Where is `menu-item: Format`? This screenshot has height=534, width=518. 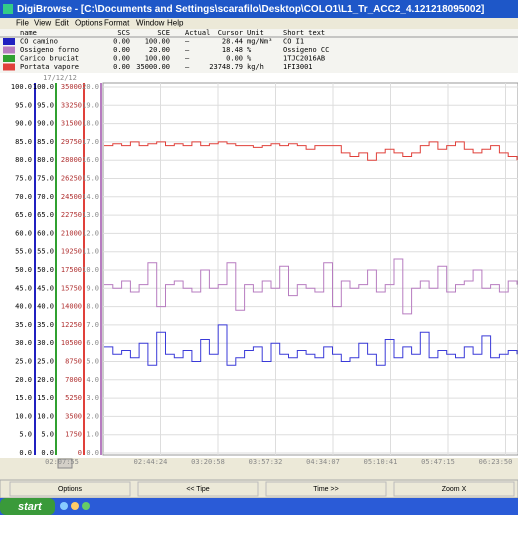 menu-item: Format is located at coordinates (117, 23).